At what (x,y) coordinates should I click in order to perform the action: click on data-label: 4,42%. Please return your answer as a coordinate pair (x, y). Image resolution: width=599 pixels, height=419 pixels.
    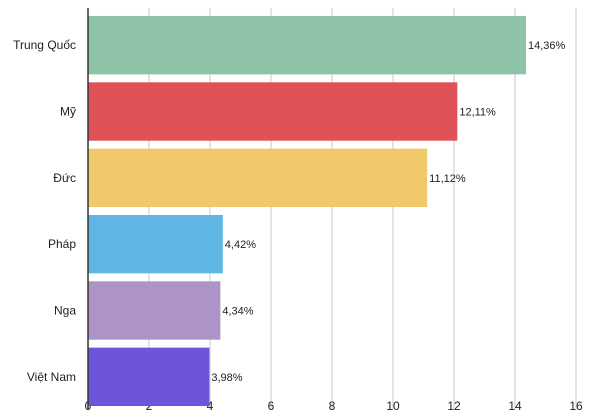
    Looking at the image, I should click on (240, 245).